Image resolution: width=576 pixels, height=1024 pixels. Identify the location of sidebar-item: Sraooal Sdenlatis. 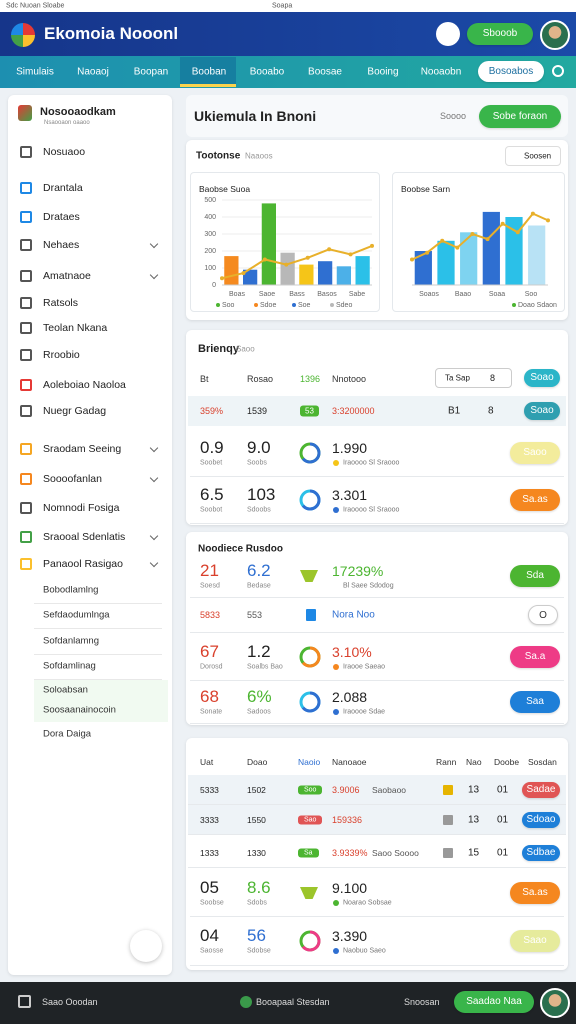
(84, 537).